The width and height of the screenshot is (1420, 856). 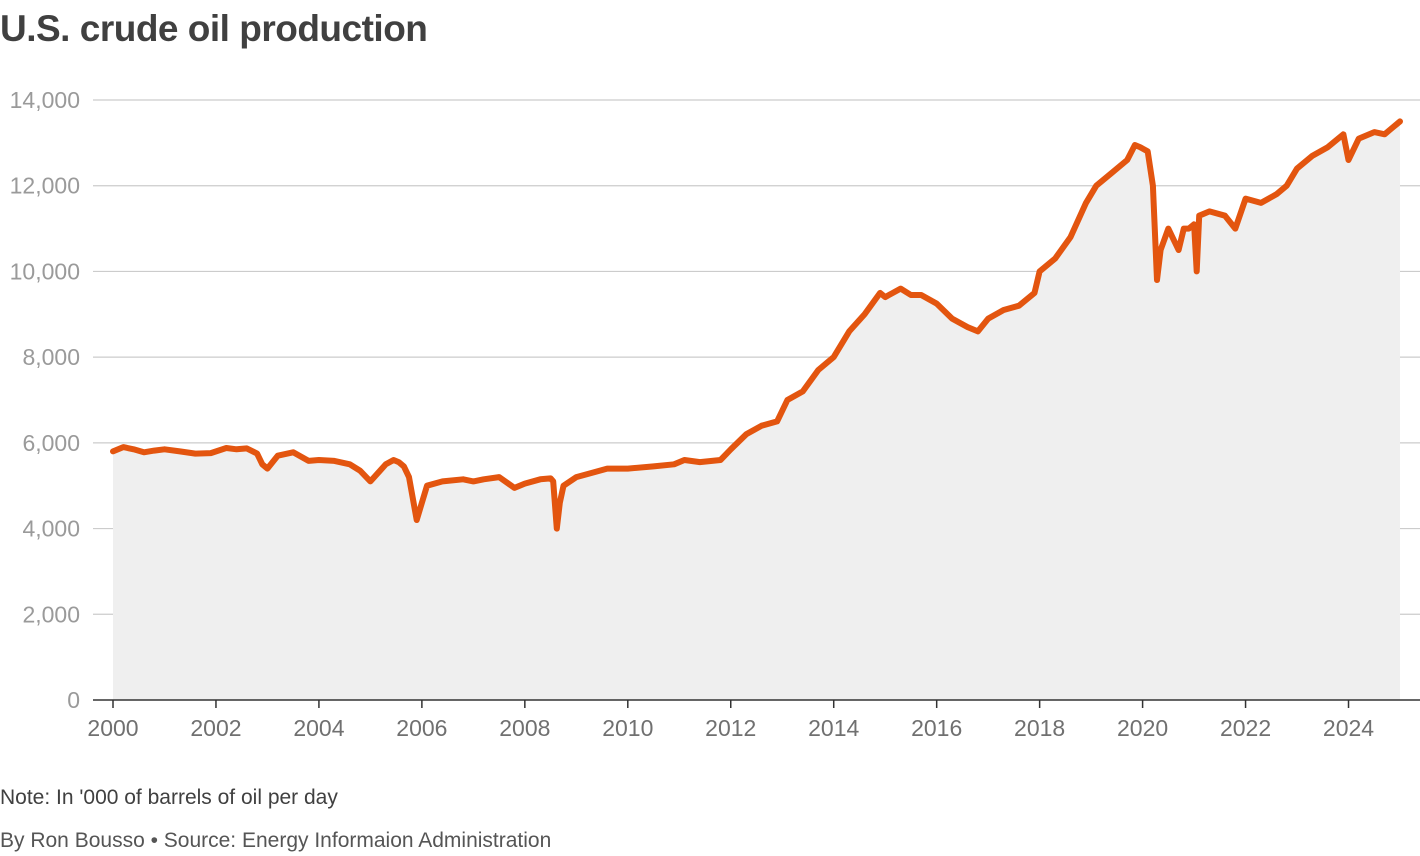 I want to click on x-tick-label: 2000, so click(x=112, y=728).